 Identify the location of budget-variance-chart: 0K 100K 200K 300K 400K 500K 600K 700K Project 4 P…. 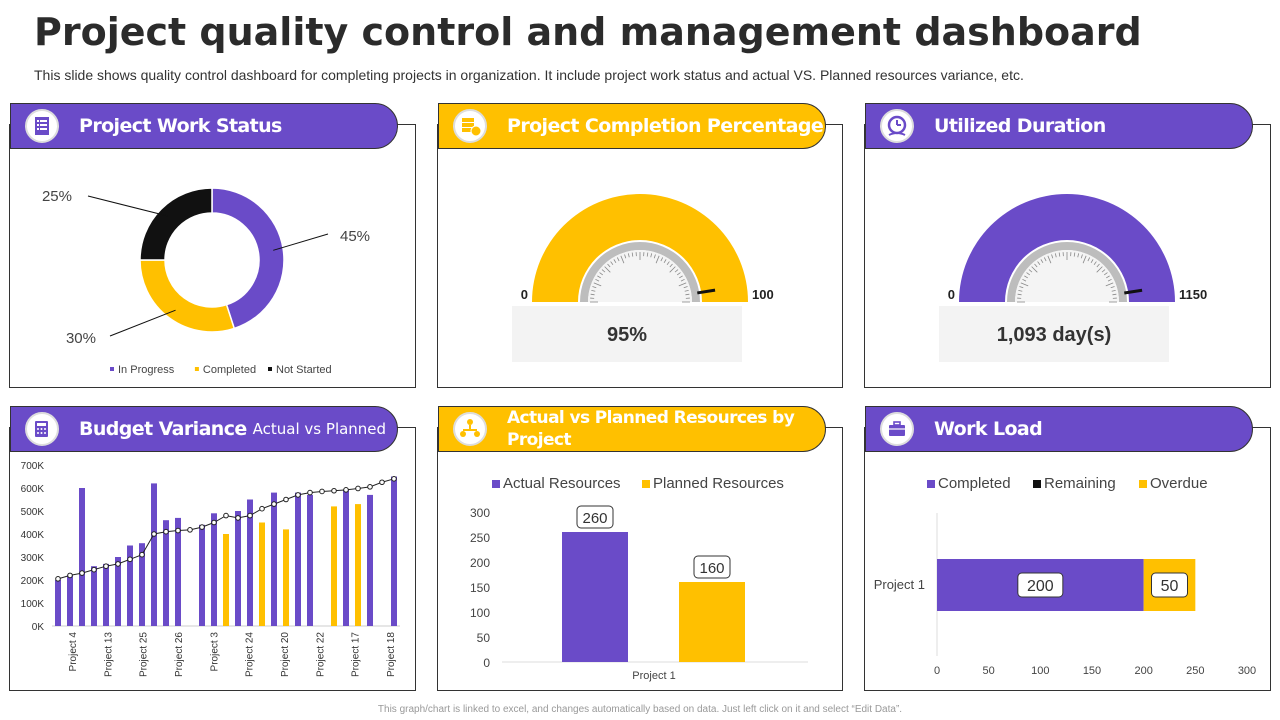
(210, 569).